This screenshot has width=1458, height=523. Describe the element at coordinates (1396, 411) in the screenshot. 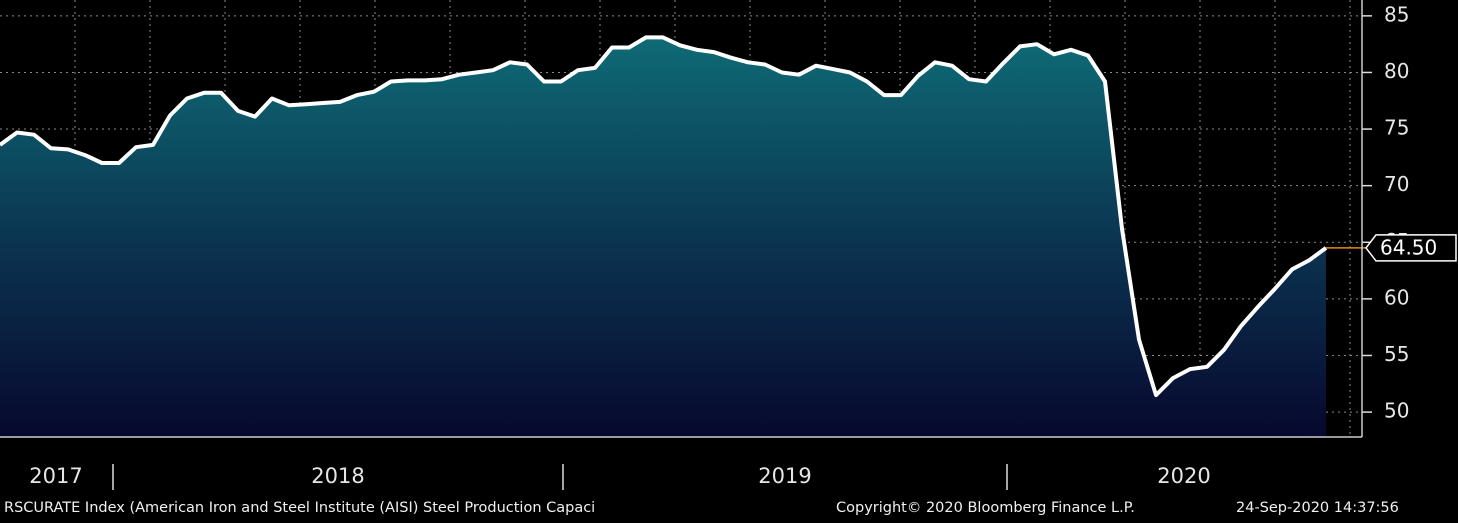

I see `y-tick-label: 50` at that location.